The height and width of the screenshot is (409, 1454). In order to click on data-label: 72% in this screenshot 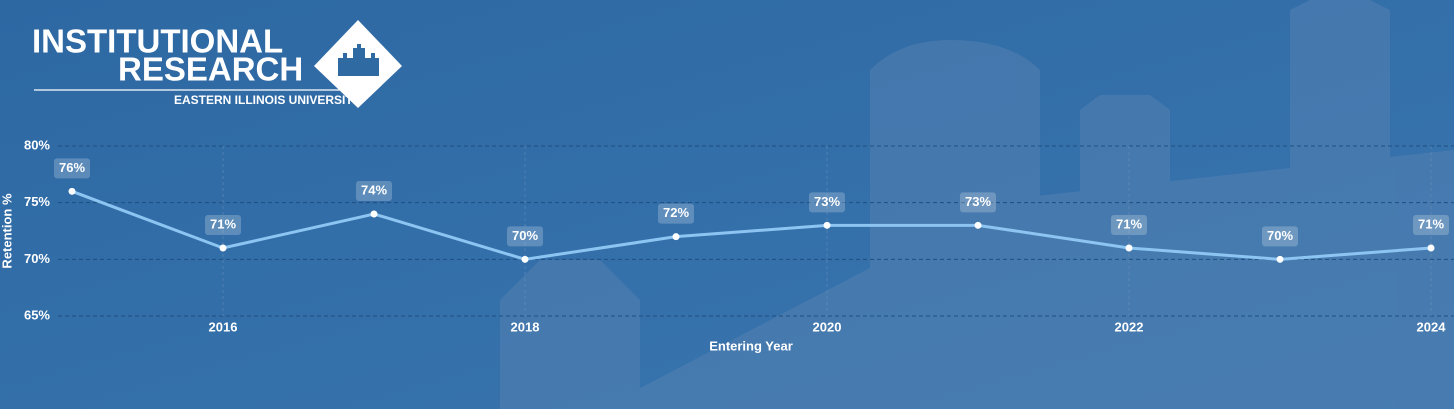, I will do `click(676, 212)`.